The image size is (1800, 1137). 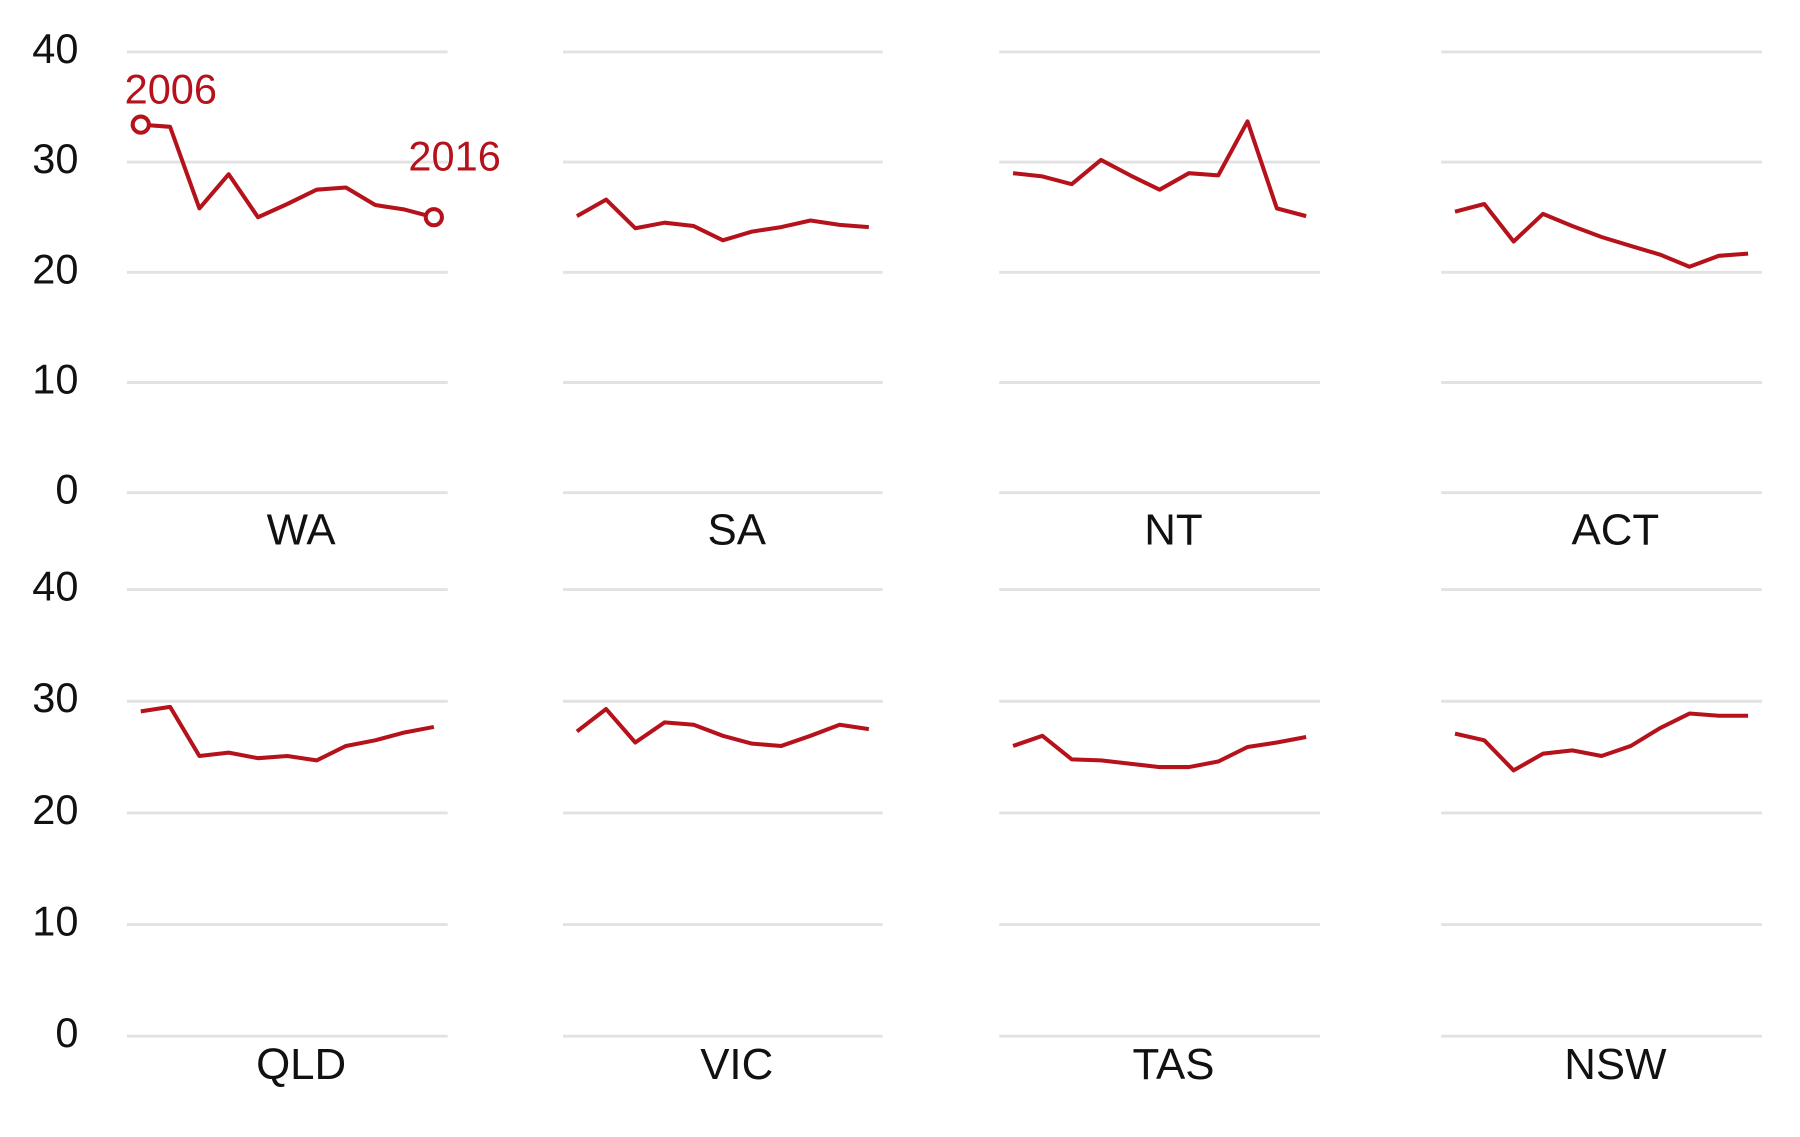 I want to click on panel-title: SA, so click(x=736, y=530).